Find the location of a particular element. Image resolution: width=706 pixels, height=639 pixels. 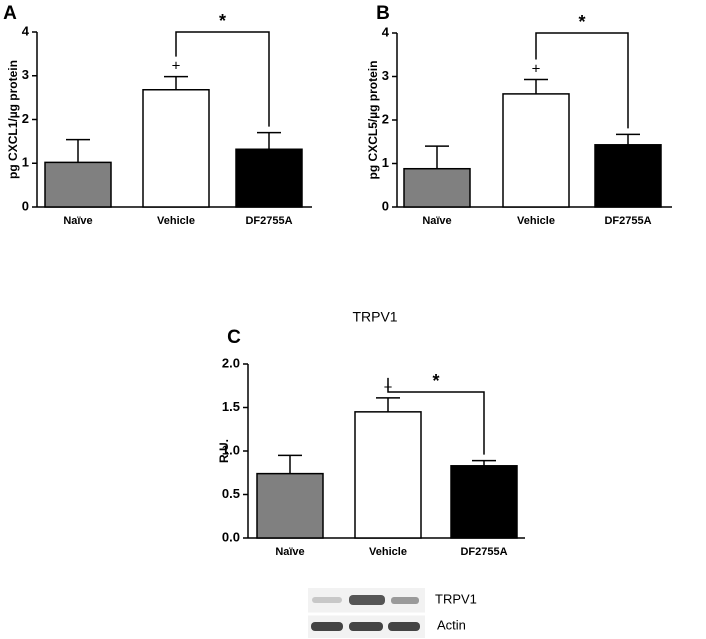

y-tick-label: 0.0 is located at coordinates (231, 536).